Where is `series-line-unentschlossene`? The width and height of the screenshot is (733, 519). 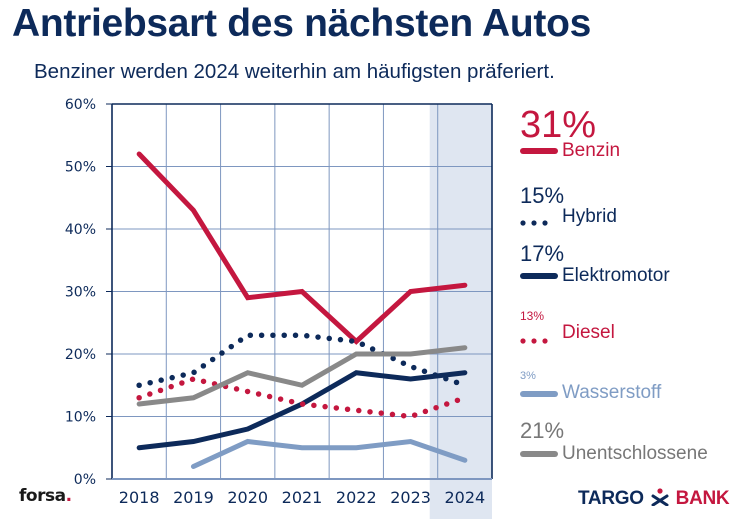
series-line-unentschlossene is located at coordinates (302, 376).